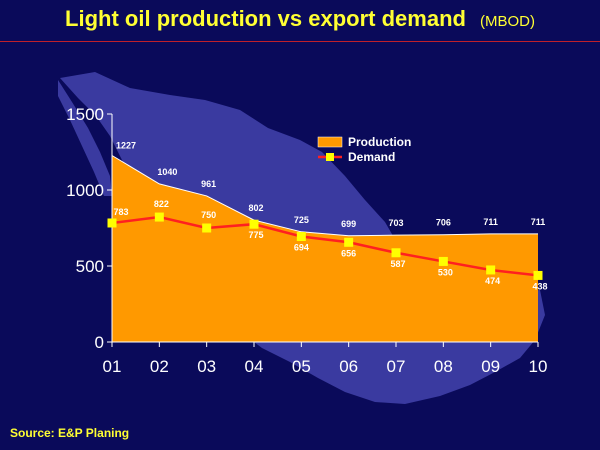 The width and height of the screenshot is (600, 450). Describe the element at coordinates (396, 366) in the screenshot. I see `x-tick-label: 07` at that location.